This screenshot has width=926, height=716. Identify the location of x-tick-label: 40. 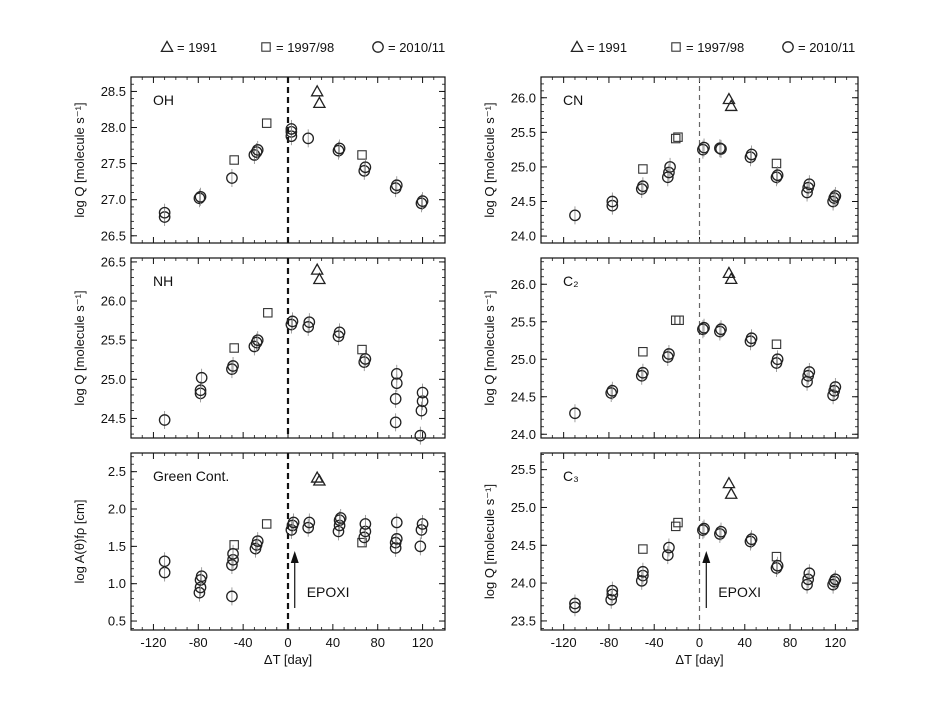
(333, 642).